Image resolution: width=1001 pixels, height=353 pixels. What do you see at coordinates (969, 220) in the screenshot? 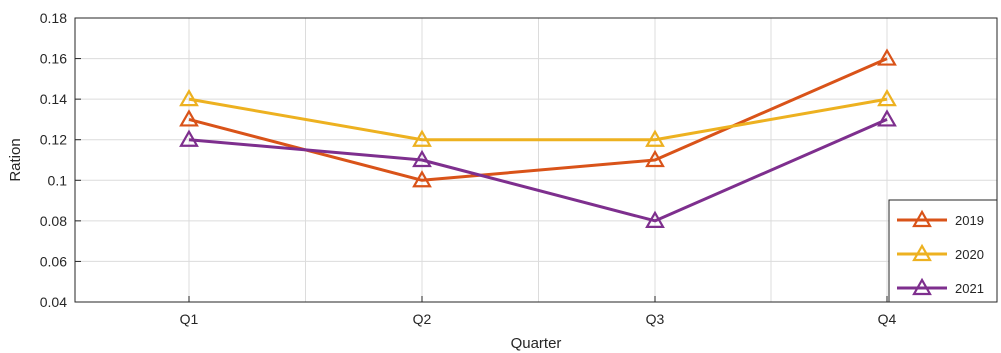
I see `legend-label-2019: 2019` at bounding box center [969, 220].